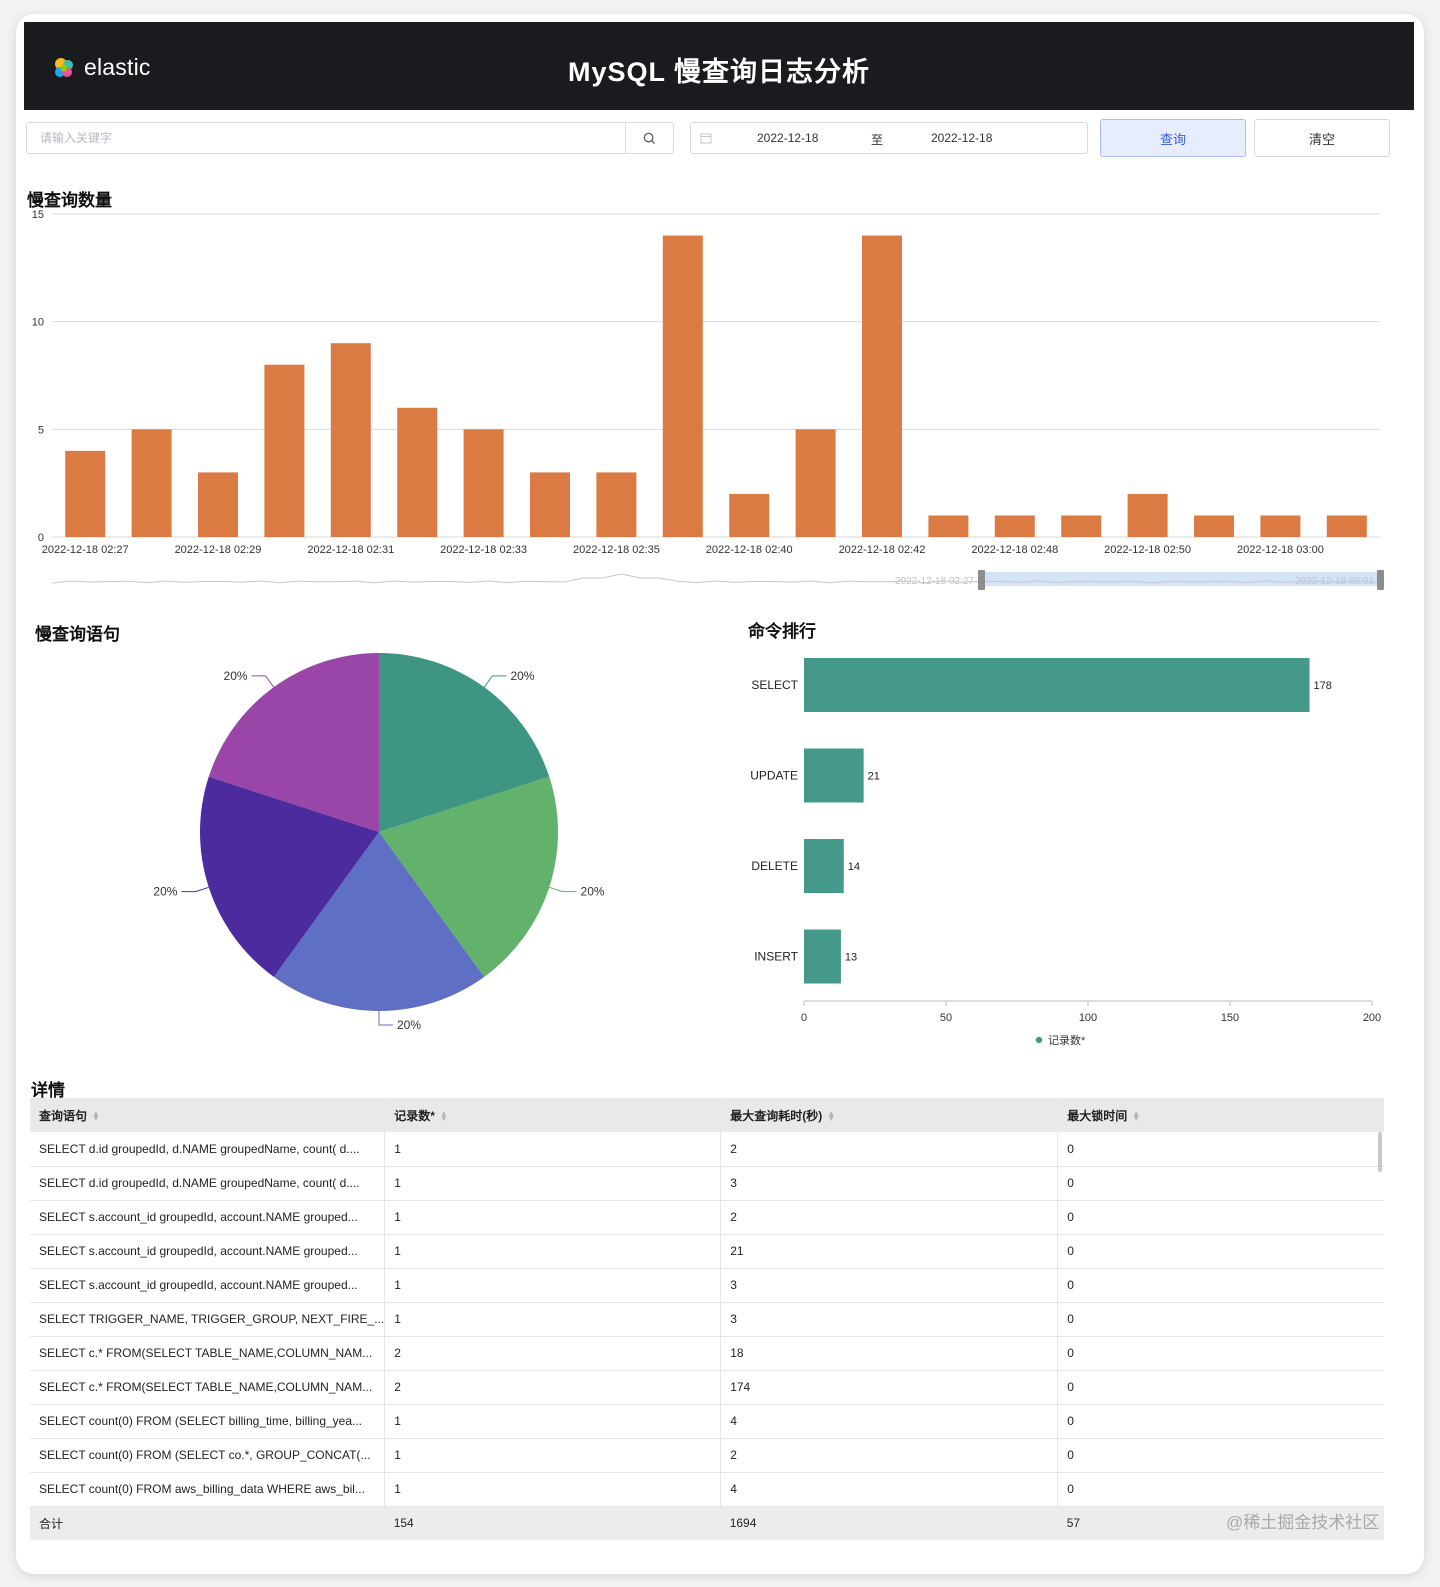 This screenshot has width=1440, height=1587. Describe the element at coordinates (327, 138) in the screenshot. I see `search-input` at that location.